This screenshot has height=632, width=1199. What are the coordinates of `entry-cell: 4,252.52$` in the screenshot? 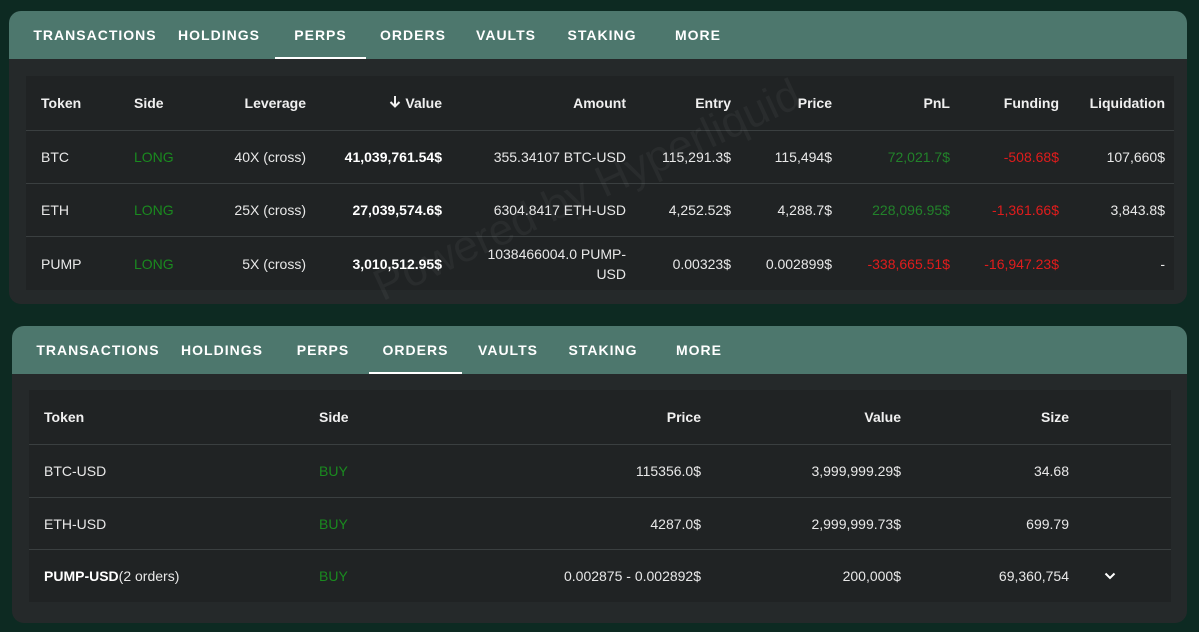 It's located at (699, 210).